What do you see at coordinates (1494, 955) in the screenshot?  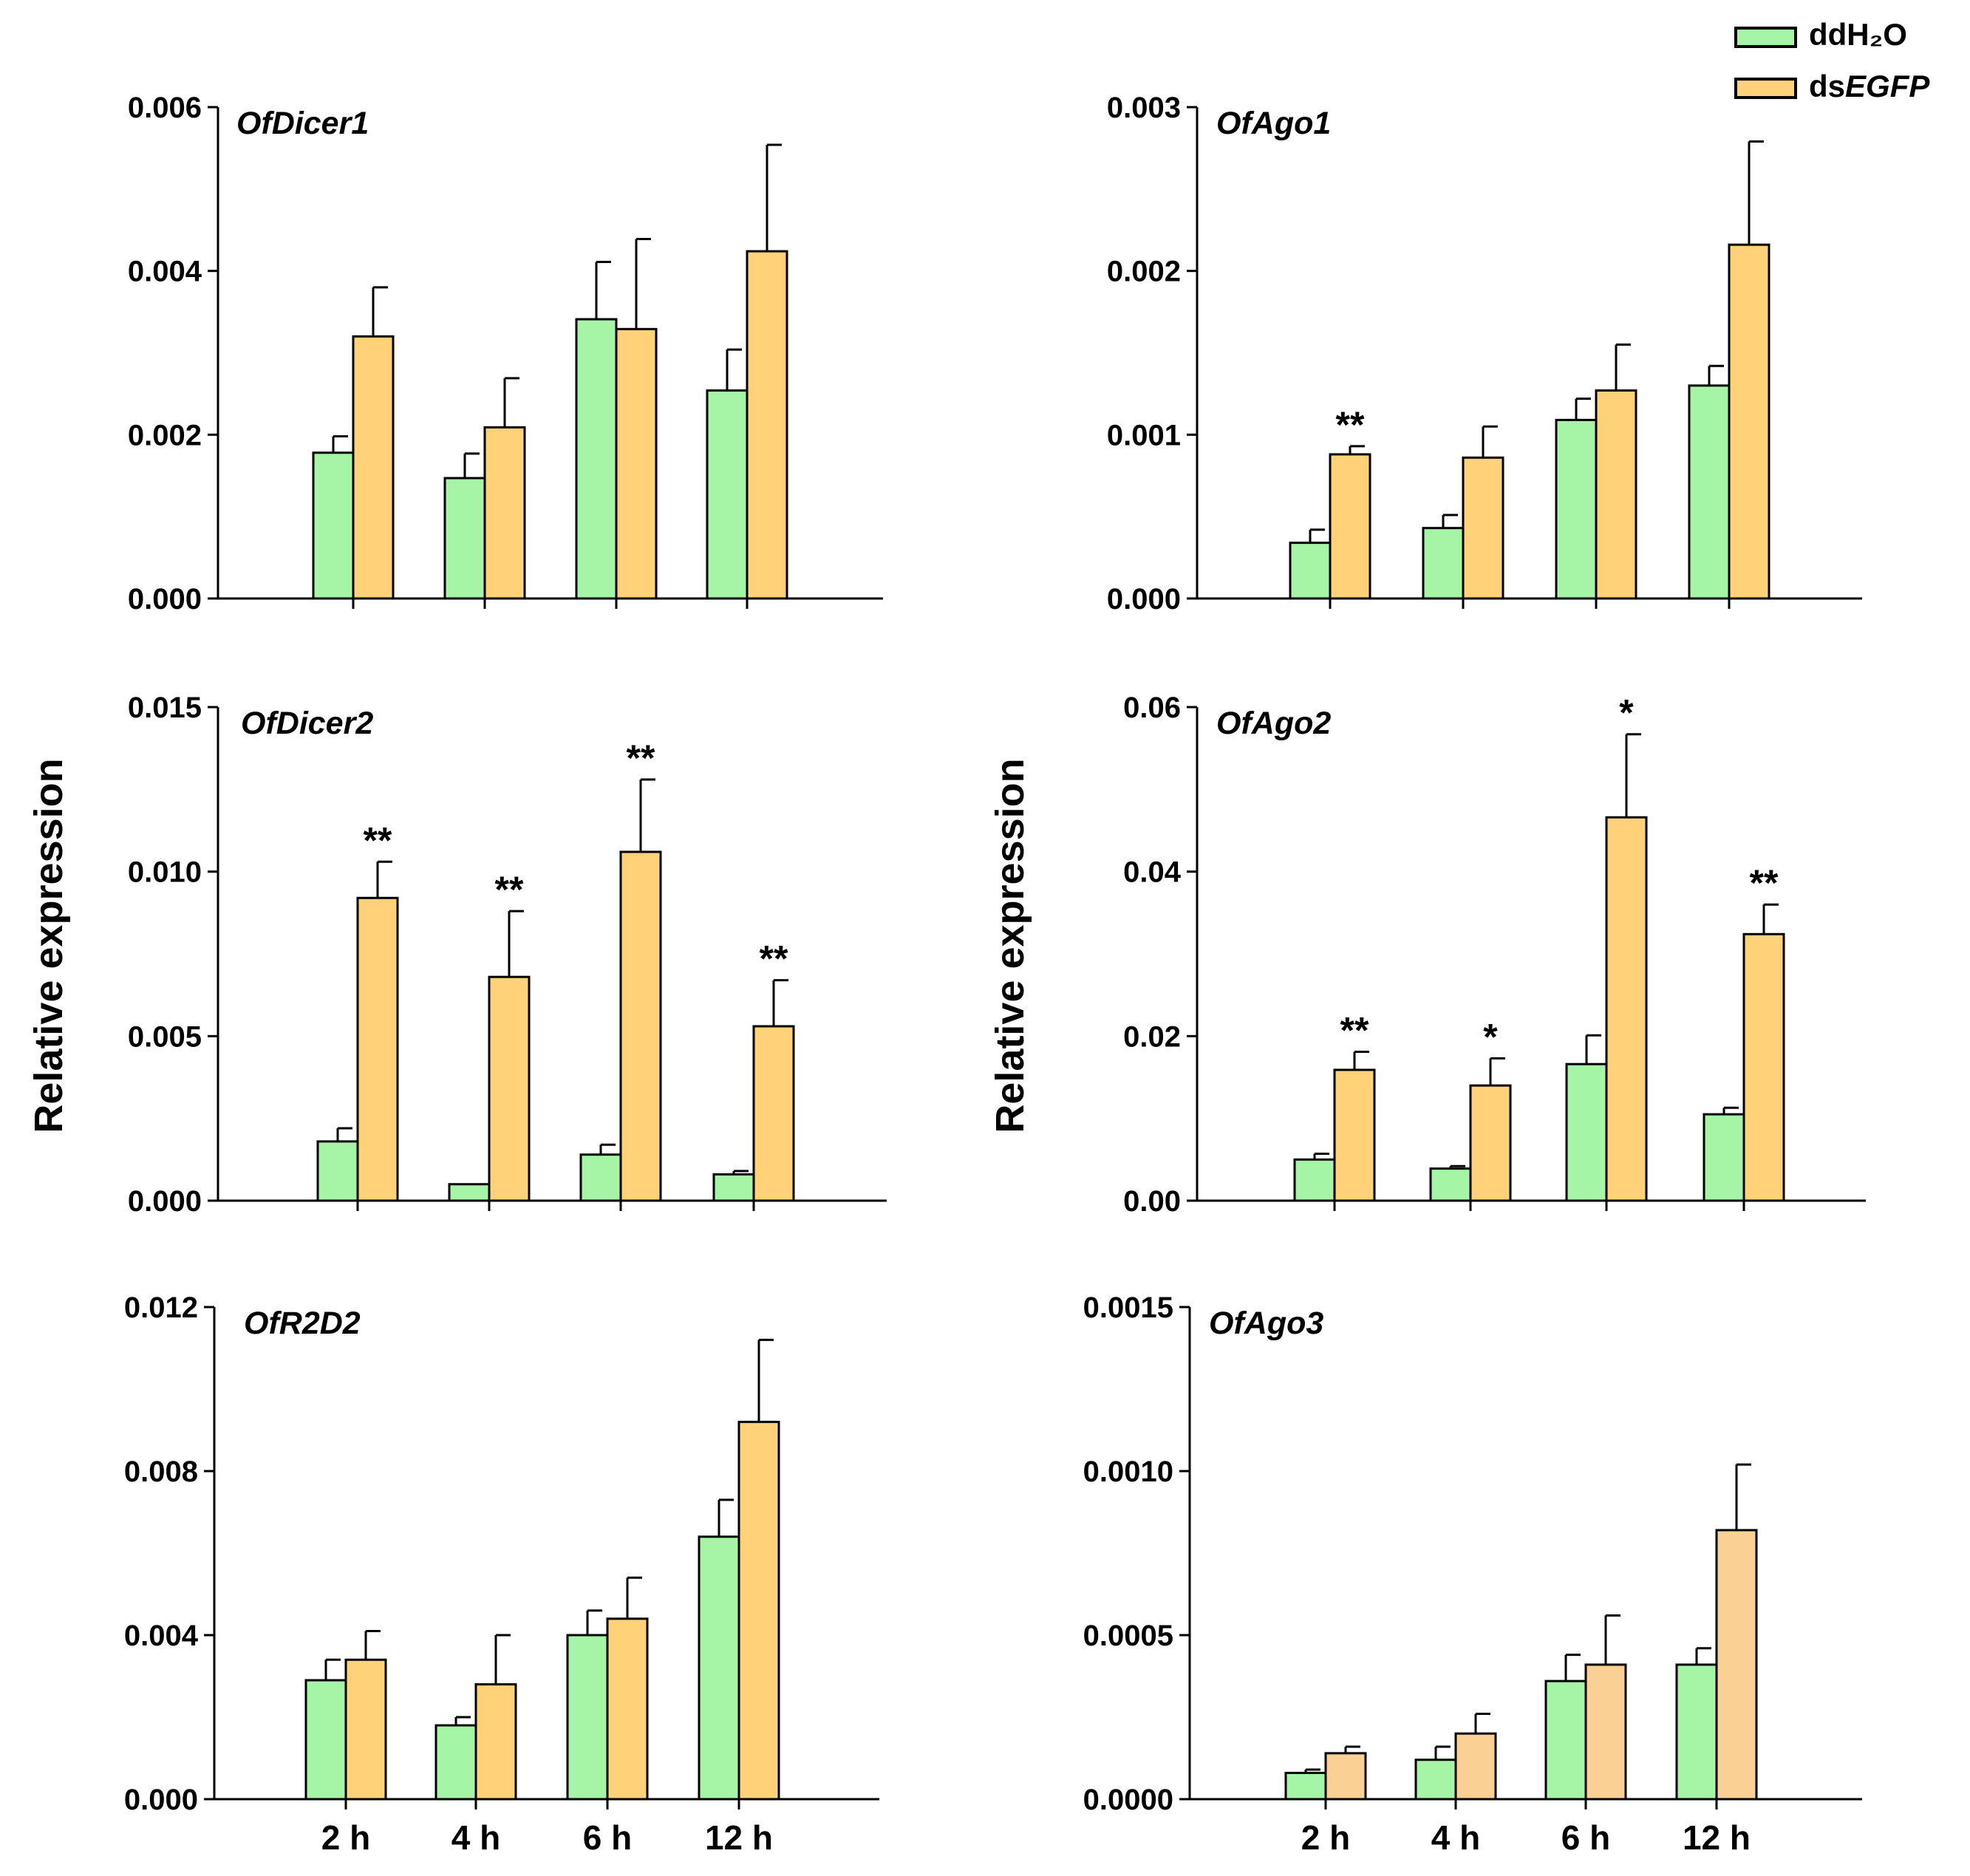 I see `panel-ofago2: OfAgo2 0.000.020.040.06** ****` at bounding box center [1494, 955].